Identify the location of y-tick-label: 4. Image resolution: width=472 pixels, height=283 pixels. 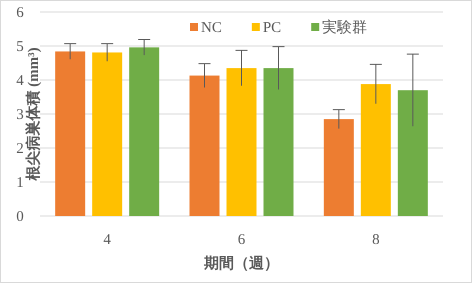
(20, 81).